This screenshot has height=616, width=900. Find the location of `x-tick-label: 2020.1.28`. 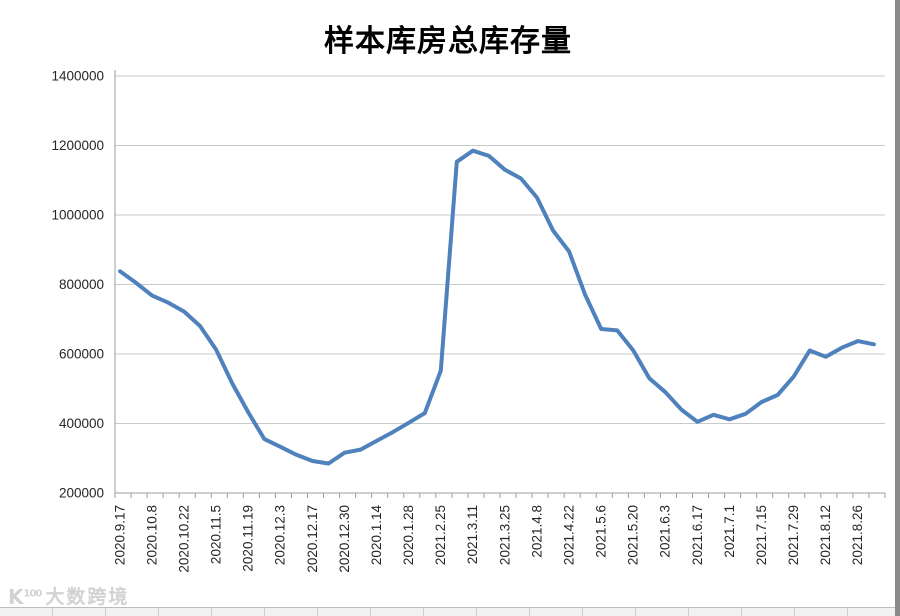

x-tick-label: 2020.1.28 is located at coordinates (408, 535).